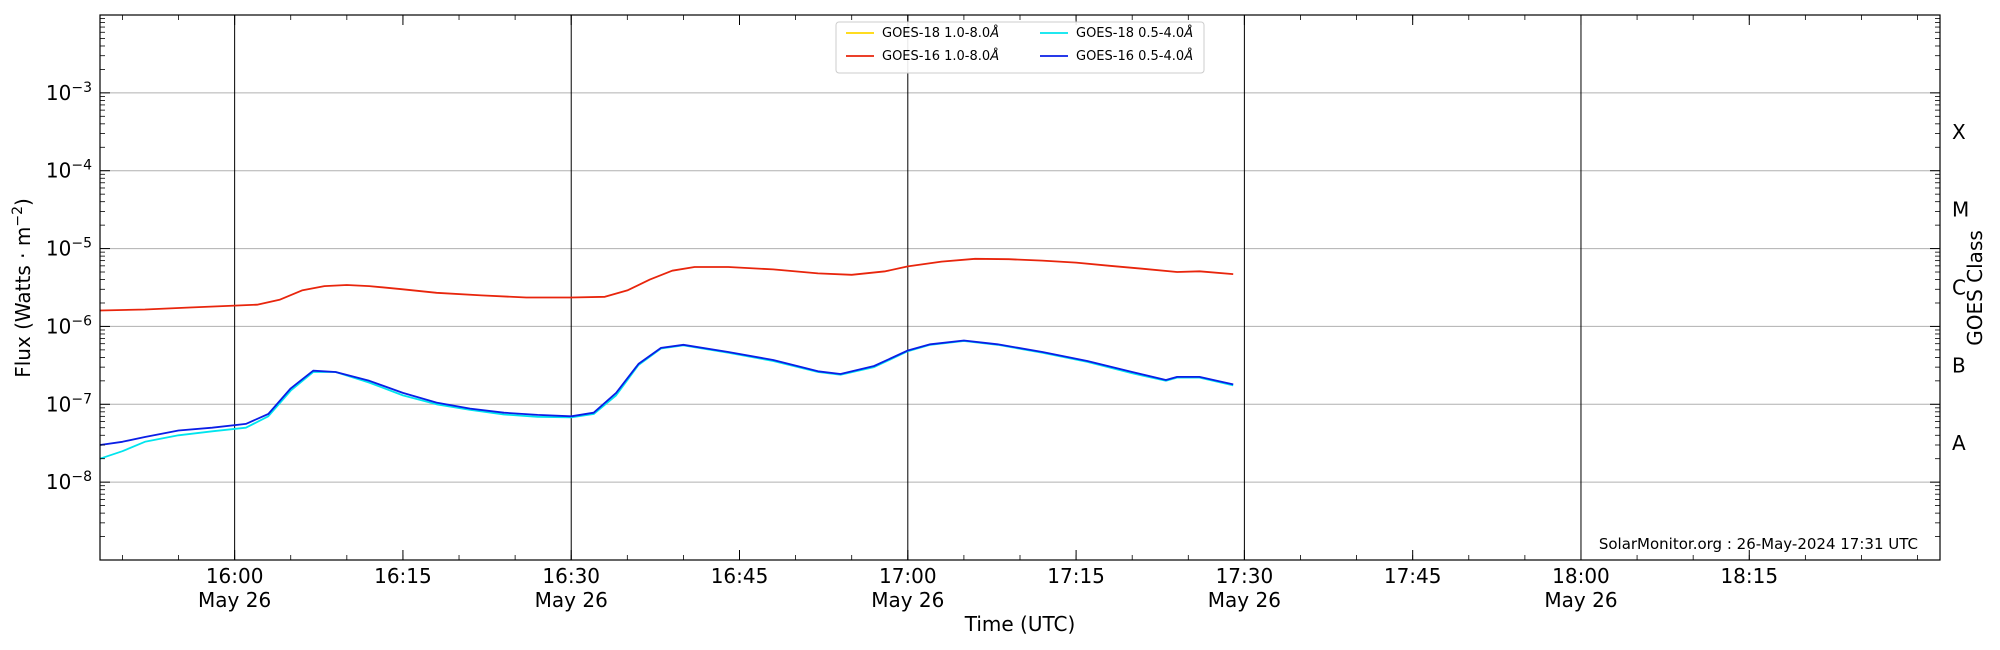 This screenshot has height=650, width=2000. I want to click on x-axis-label: Time (UTC), so click(1020, 624).